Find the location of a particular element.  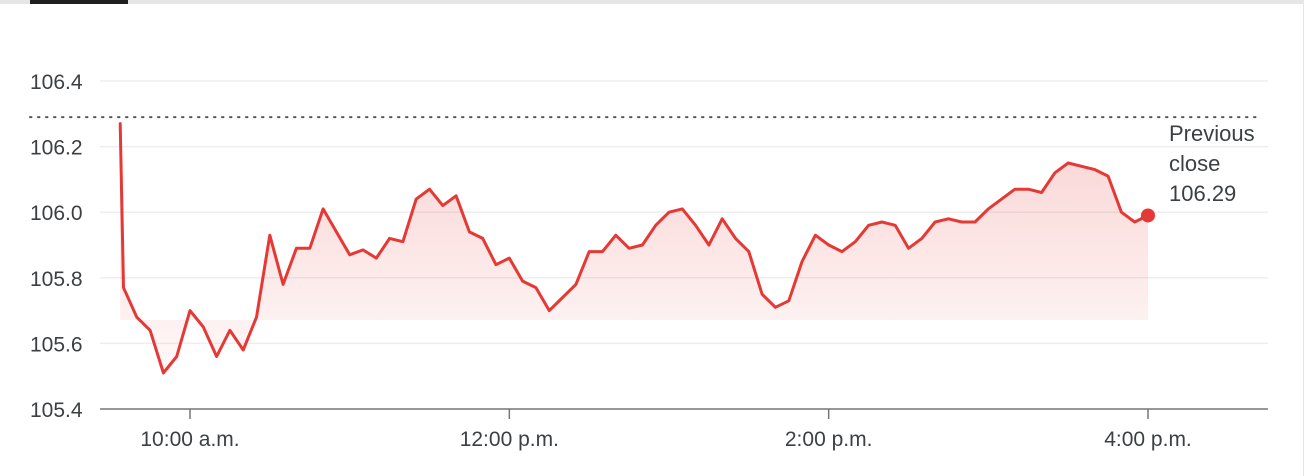

x-tick-label: 10:00 a.m. is located at coordinates (189, 439).